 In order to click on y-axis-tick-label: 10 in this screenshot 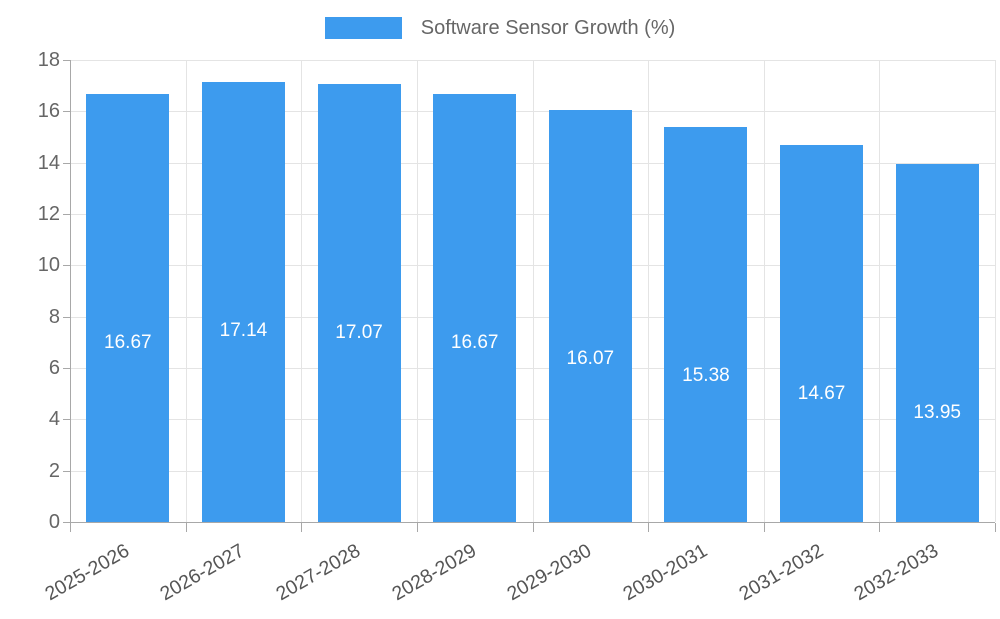, I will do `click(48, 265)`.